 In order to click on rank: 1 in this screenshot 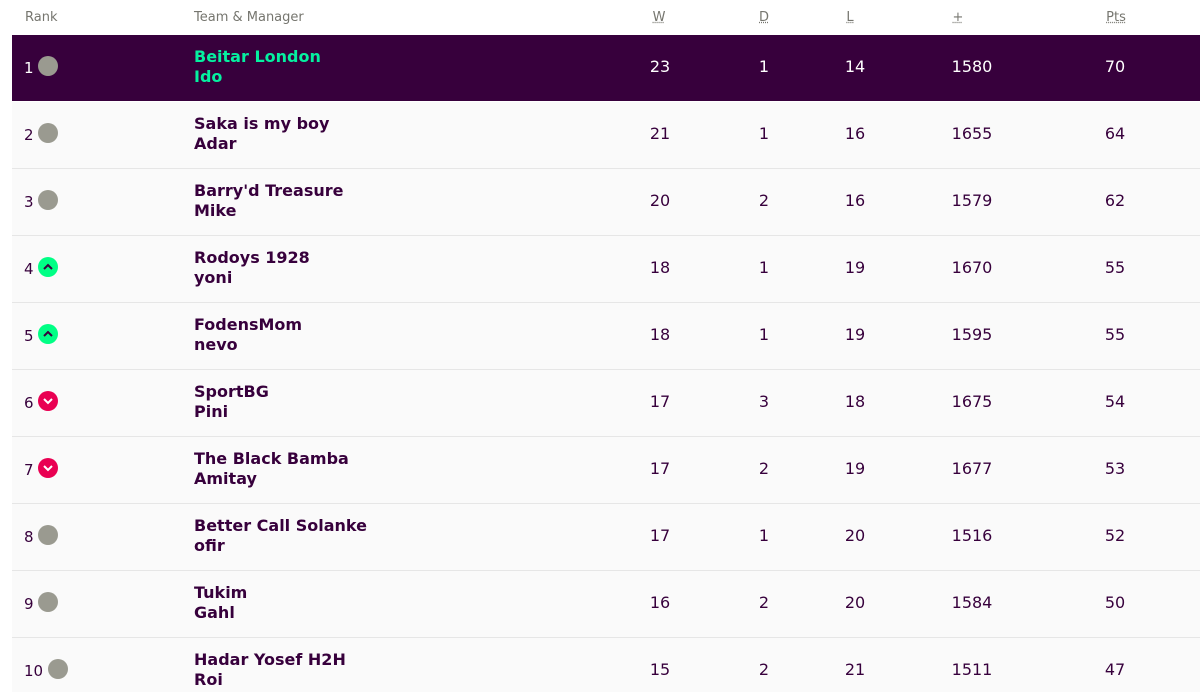, I will do `click(29, 68)`.